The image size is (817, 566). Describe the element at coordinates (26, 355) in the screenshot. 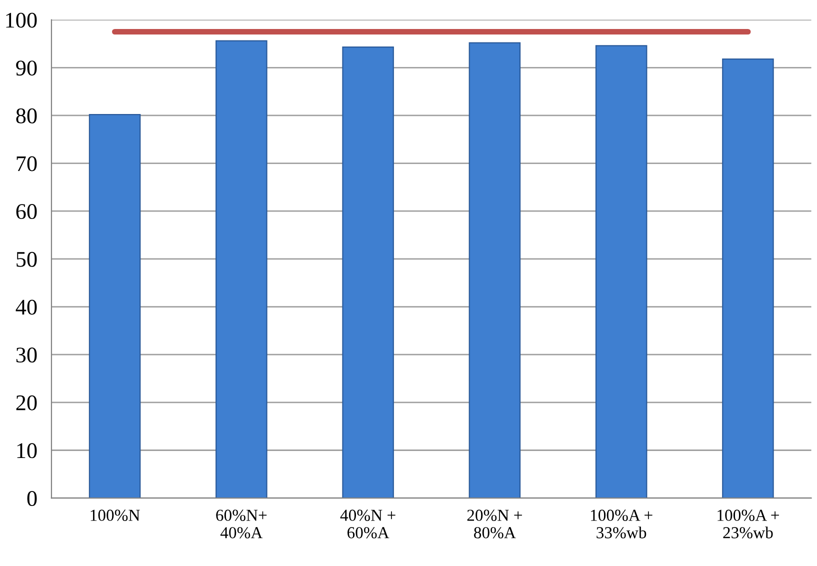

I see `y-tick-label: 30` at that location.